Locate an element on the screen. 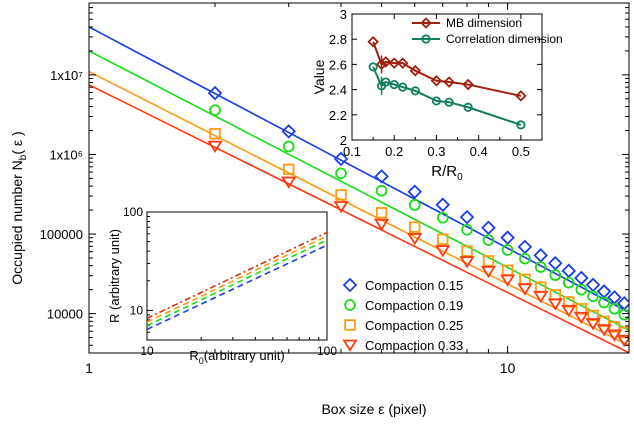 The width and height of the screenshot is (634, 431). legend-label-4: Compaction 0.33 is located at coordinates (414, 345).